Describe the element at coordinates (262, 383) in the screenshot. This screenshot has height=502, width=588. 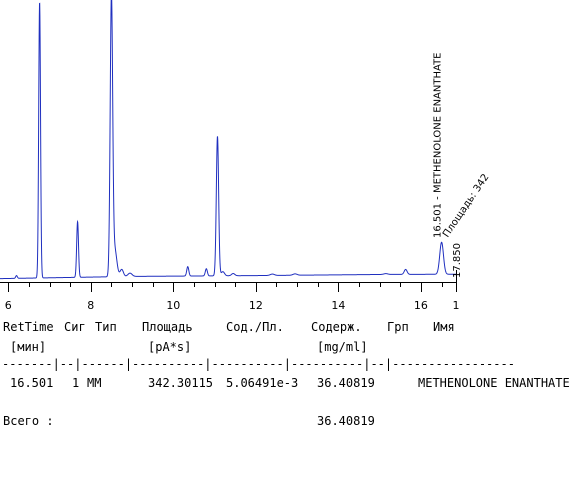
I see `cell-amt-area: 5.06491e-3` at that location.